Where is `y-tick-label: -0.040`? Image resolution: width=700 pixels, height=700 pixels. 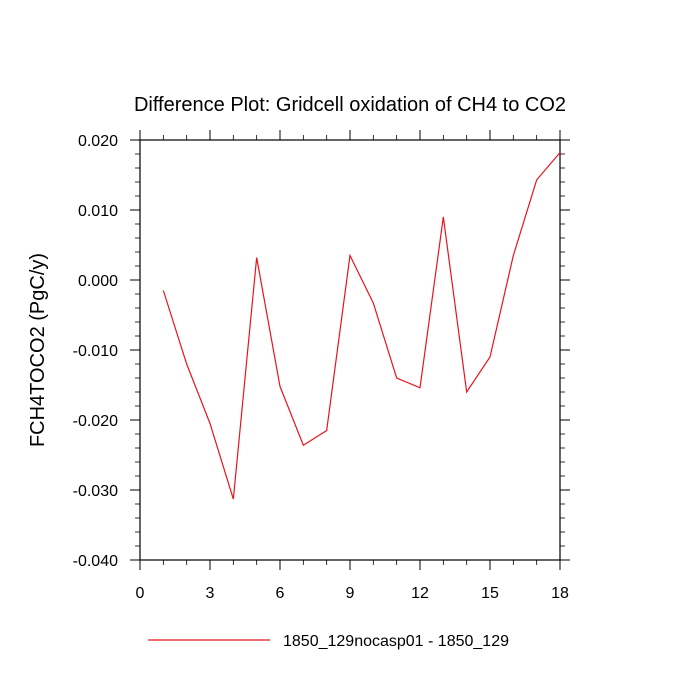
y-tick-label: -0.040 is located at coordinates (95, 561).